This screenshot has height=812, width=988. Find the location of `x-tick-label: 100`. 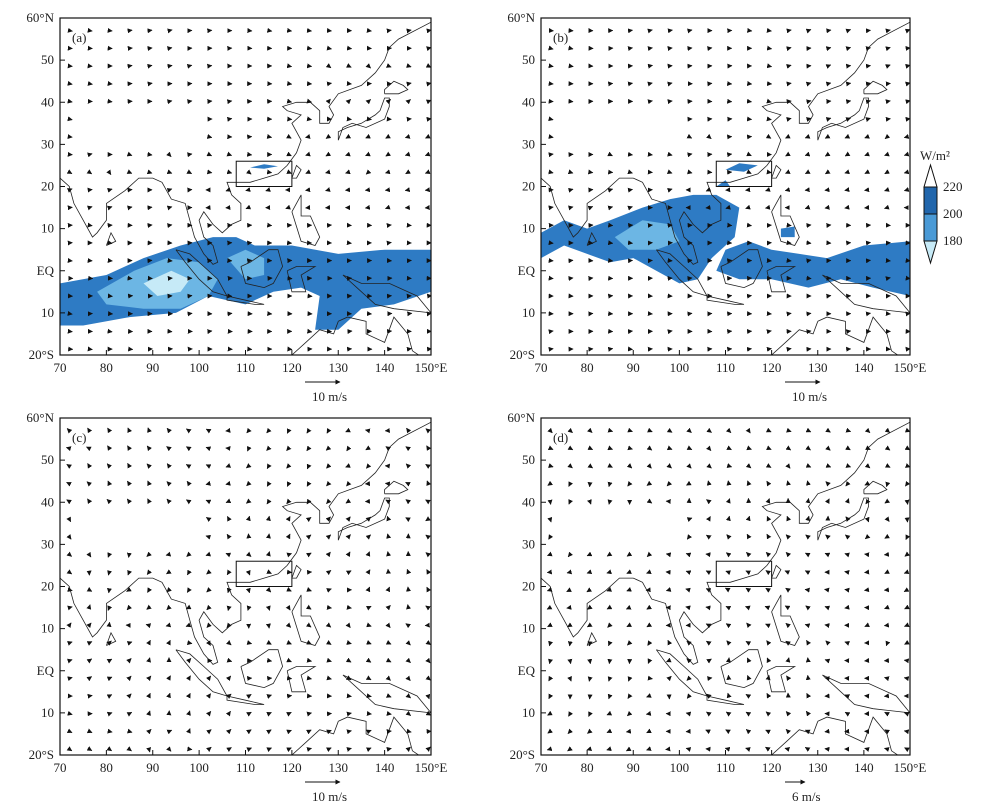

x-tick-label: 100 is located at coordinates (680, 367).